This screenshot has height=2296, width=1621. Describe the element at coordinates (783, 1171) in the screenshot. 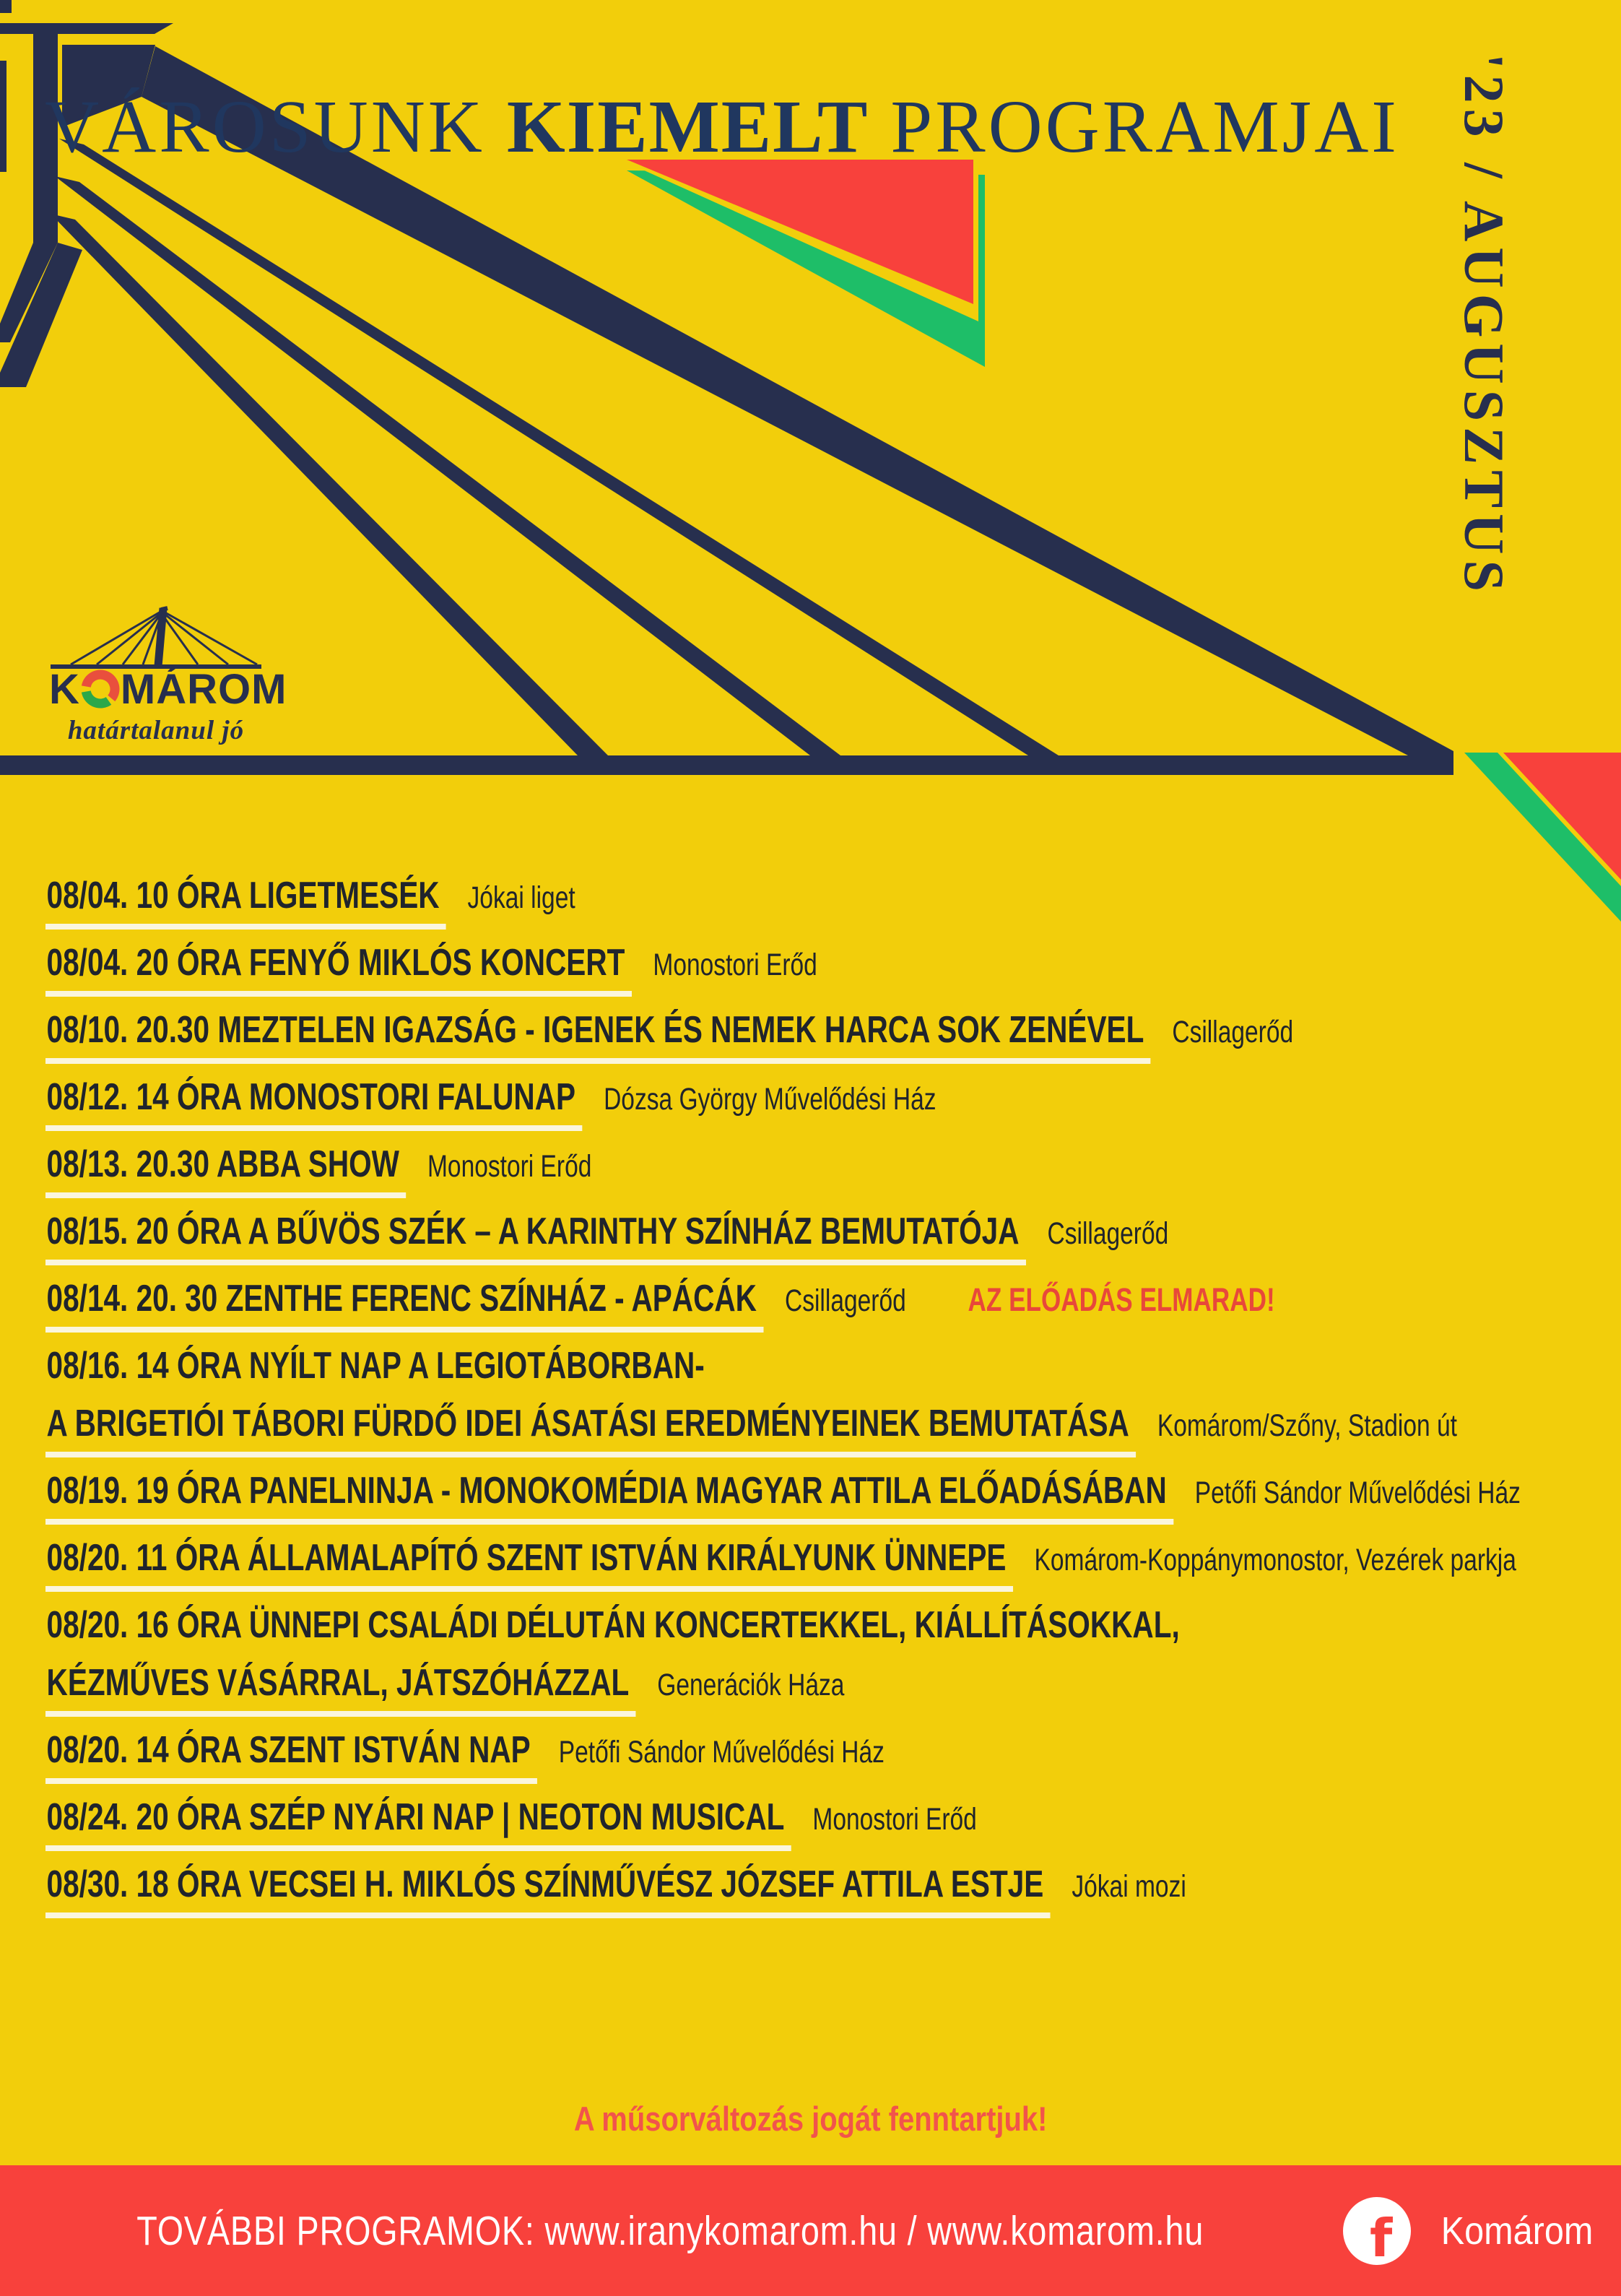

I see `event-line: 08/13. 20.30 ABBA SHOW Monostori Erőd` at that location.